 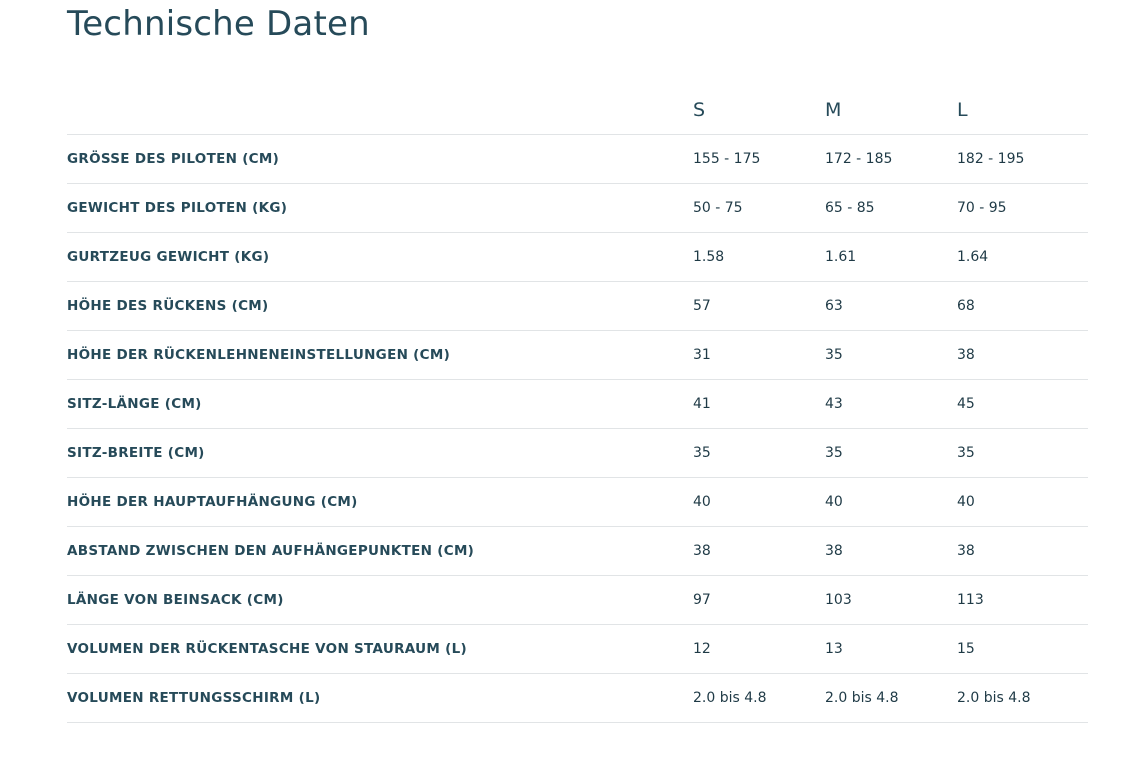 What do you see at coordinates (891, 257) in the screenshot?
I see `cell-size-m: 1.61` at bounding box center [891, 257].